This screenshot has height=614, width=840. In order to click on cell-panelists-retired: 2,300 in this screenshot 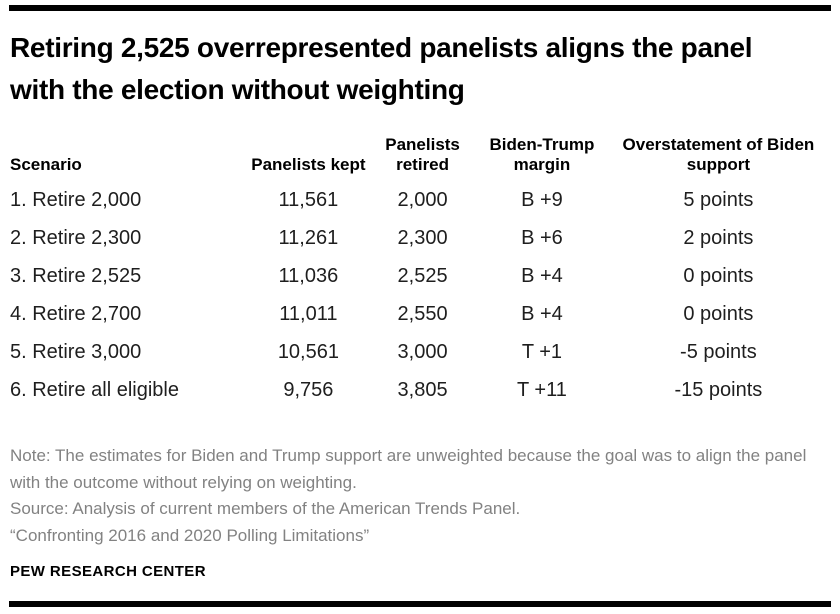, I will do `click(422, 237)`.